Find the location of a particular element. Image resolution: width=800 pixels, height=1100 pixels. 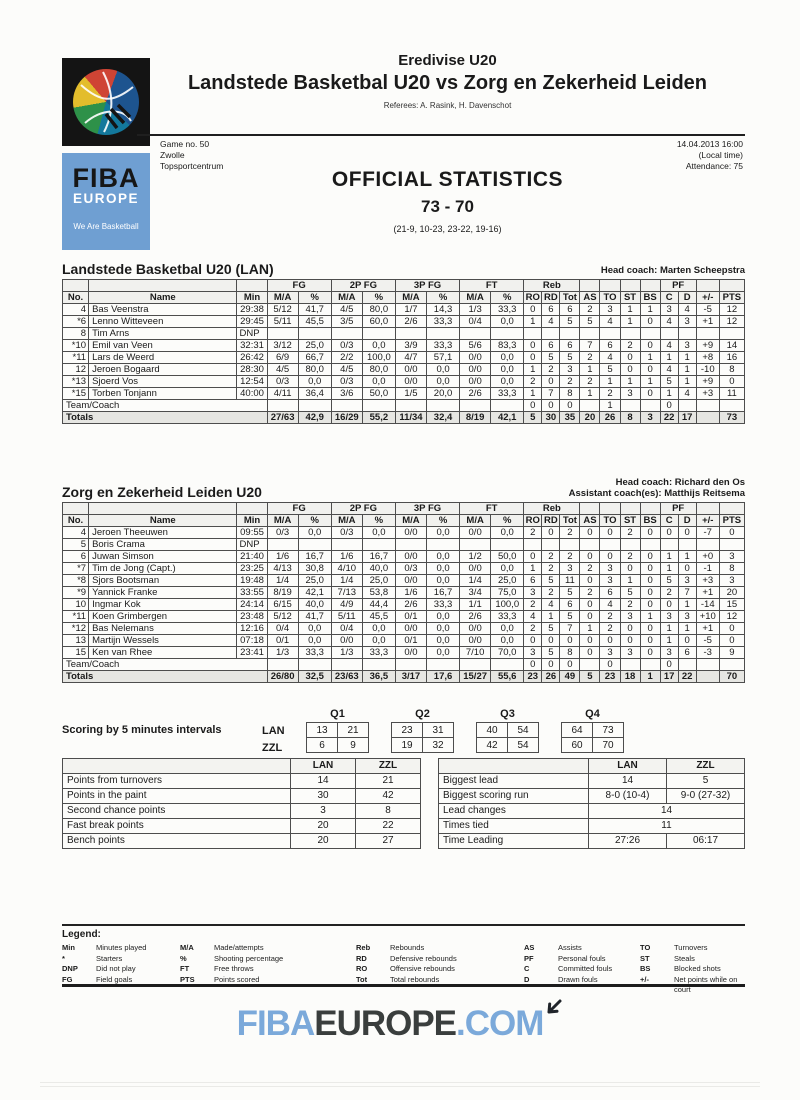

legend-item: ST Steals is located at coordinates (692, 959).